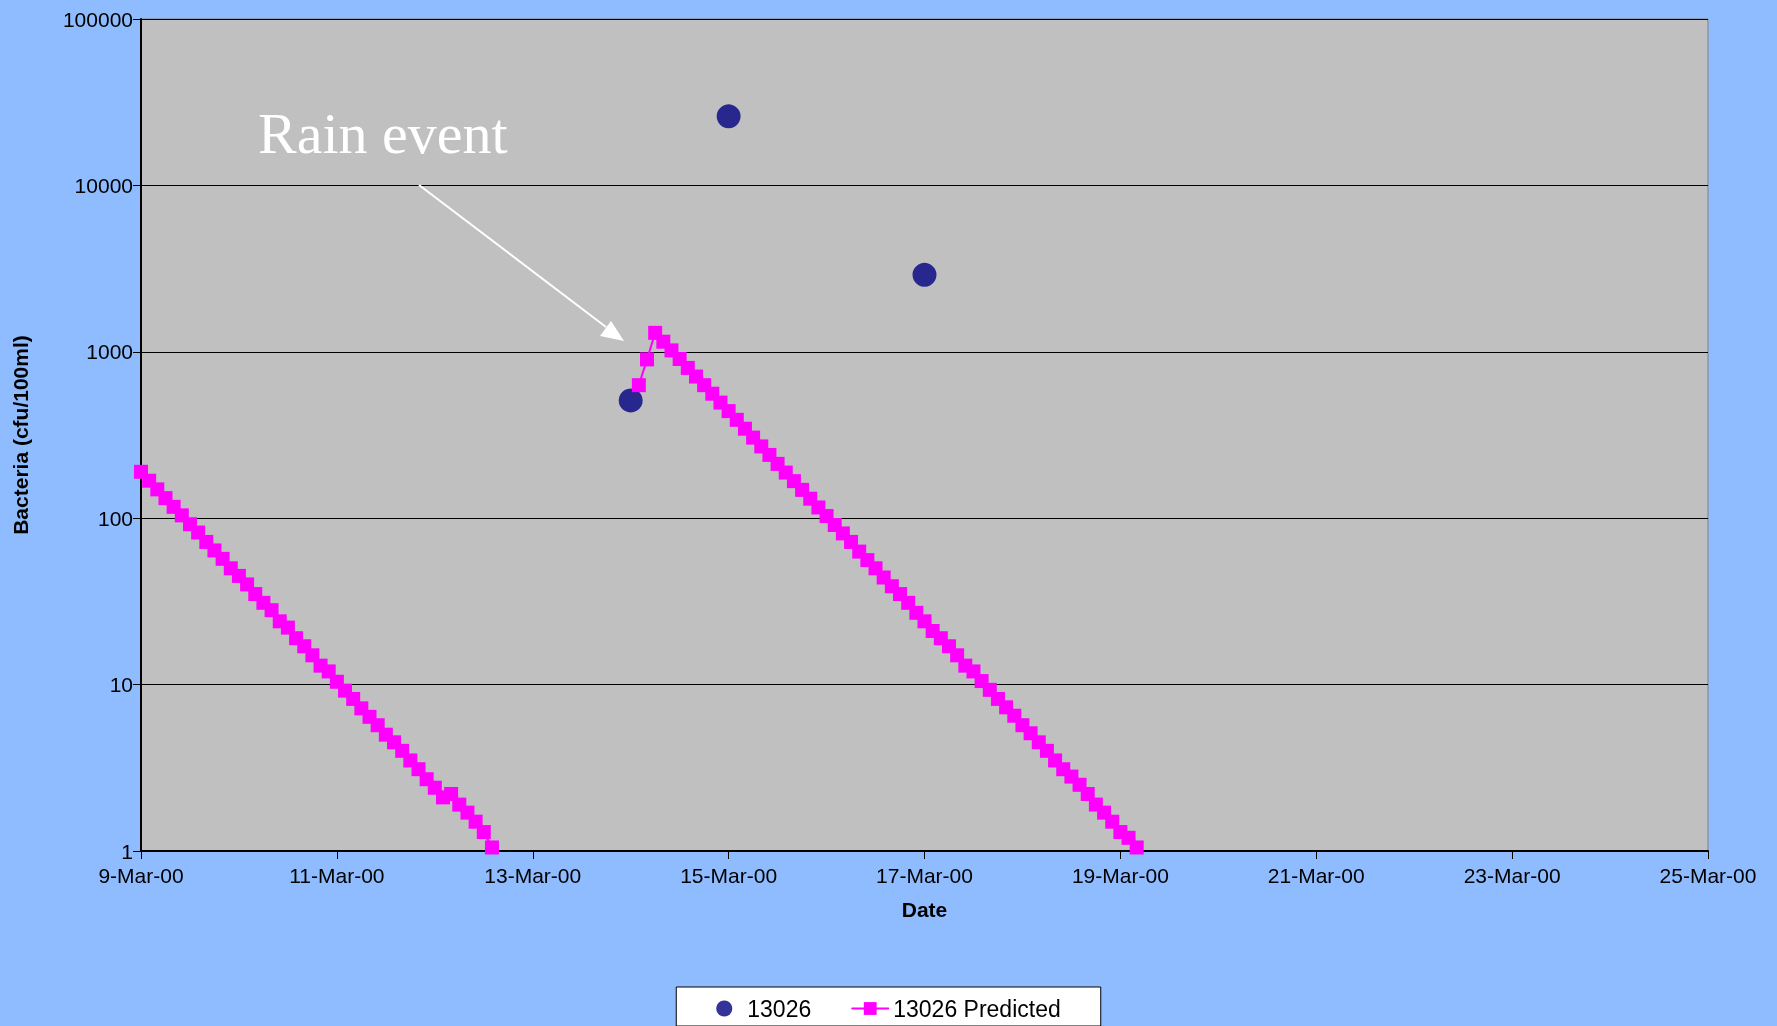 The width and height of the screenshot is (1777, 1026). I want to click on annotation: Rain event, so click(383, 133).